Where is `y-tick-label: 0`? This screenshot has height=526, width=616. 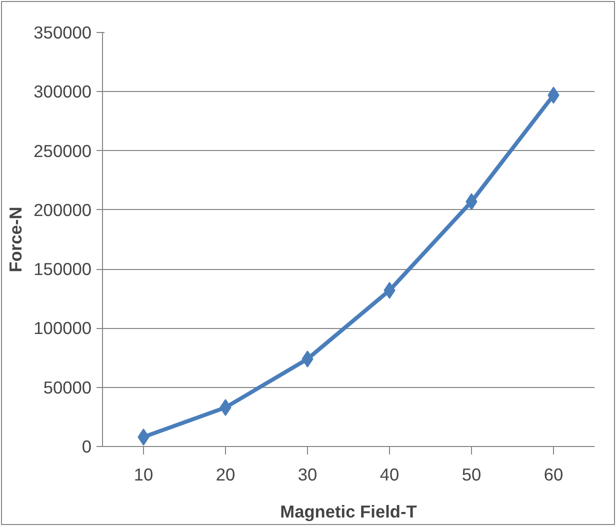
y-tick-label: 0 is located at coordinates (87, 446).